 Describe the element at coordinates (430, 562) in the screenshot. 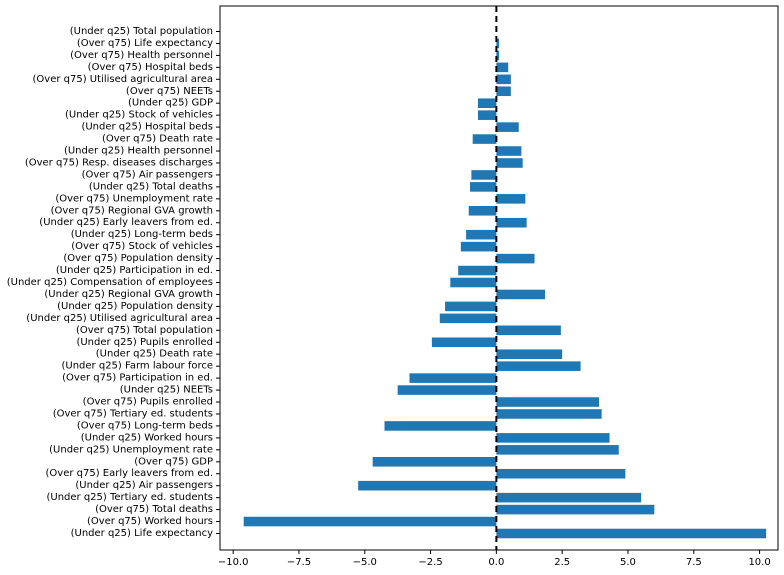

I see `x-tick-label: −2.5` at that location.